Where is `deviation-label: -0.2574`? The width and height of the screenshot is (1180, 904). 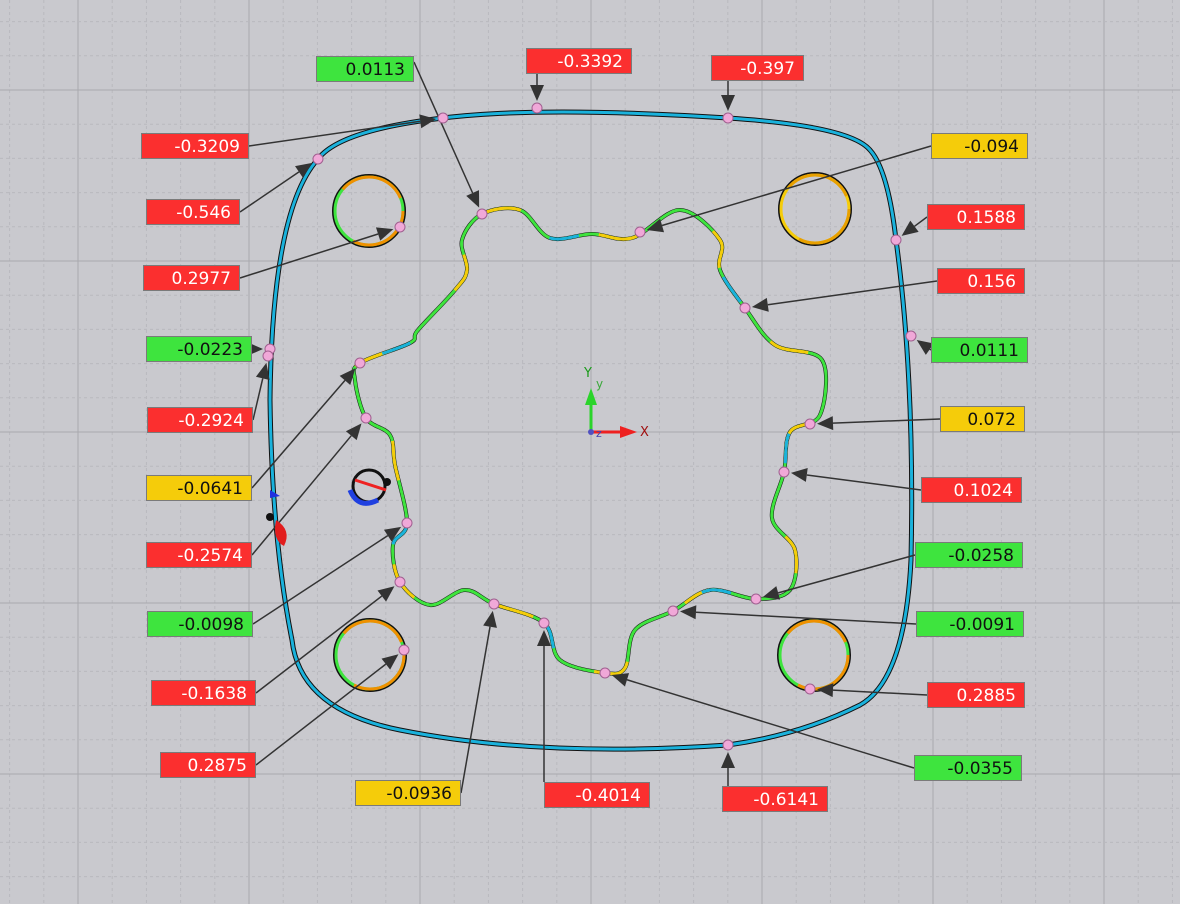
deviation-label: -0.2574 is located at coordinates (199, 555).